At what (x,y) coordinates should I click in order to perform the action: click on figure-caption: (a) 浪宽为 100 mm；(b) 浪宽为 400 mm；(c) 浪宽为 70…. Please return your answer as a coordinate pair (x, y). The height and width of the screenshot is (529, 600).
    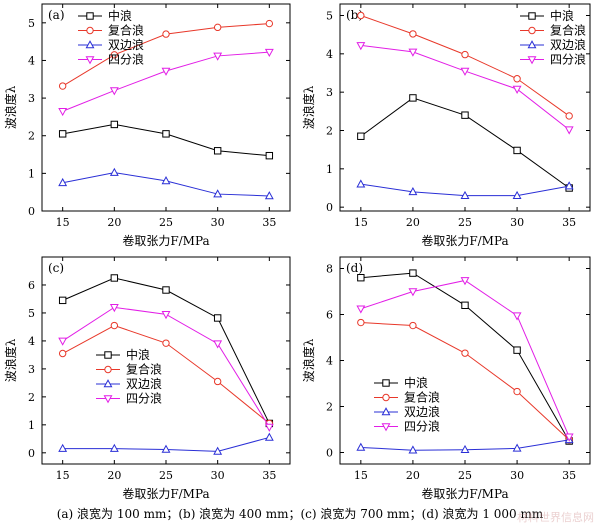
    Looking at the image, I should click on (300, 514).